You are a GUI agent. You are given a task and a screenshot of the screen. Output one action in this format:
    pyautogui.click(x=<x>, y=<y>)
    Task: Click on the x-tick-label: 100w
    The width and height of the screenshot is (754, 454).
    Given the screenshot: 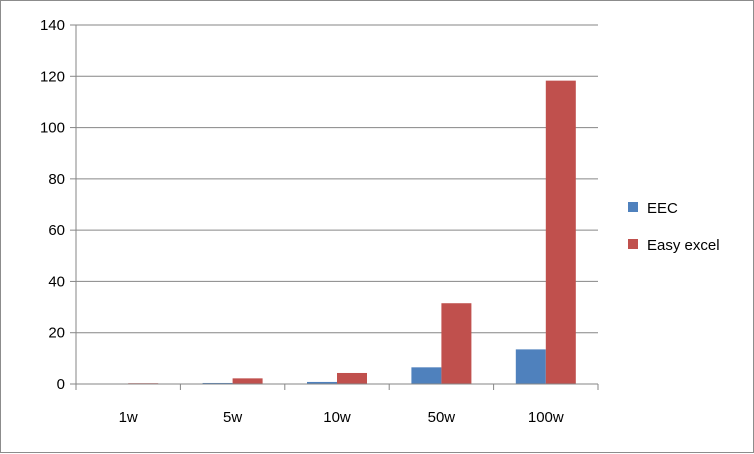 What is the action you would take?
    pyautogui.click(x=546, y=417)
    